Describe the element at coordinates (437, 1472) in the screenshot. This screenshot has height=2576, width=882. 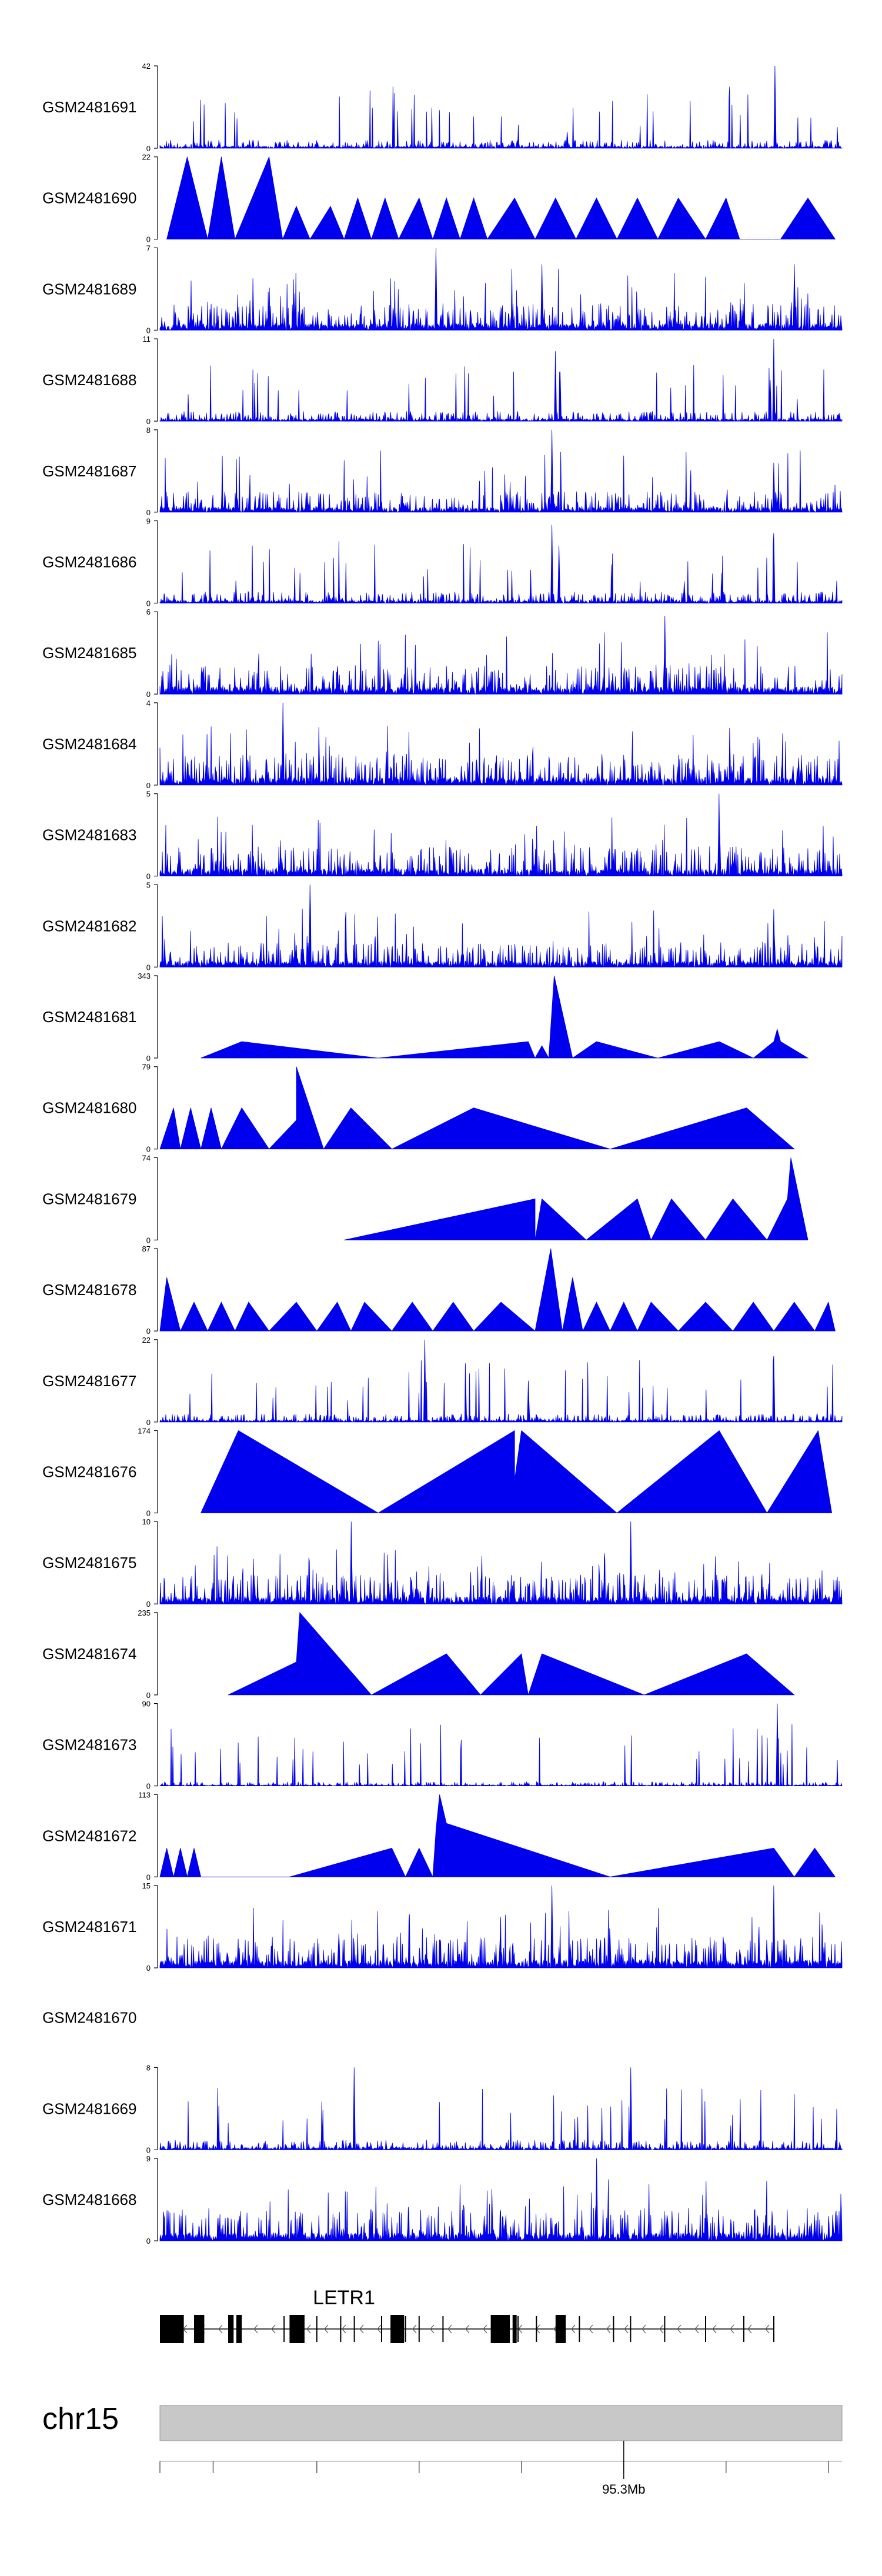
I see `track-GSM2481676: GSM2481676 174 0` at that location.